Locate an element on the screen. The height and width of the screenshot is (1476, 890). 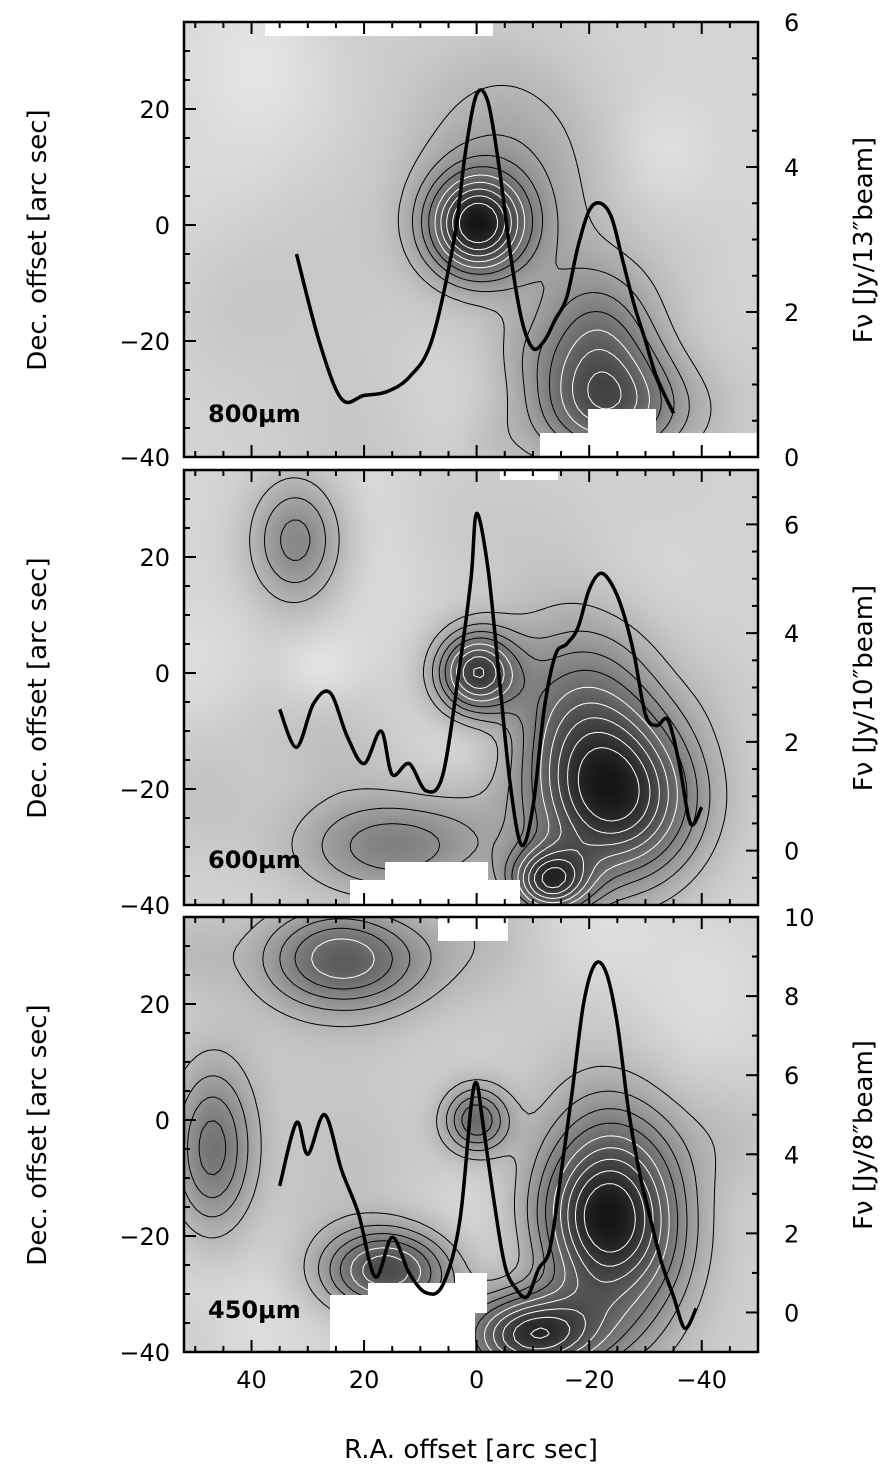
x-axis-label: R.A. offset [arc sec] is located at coordinates (471, 1450).